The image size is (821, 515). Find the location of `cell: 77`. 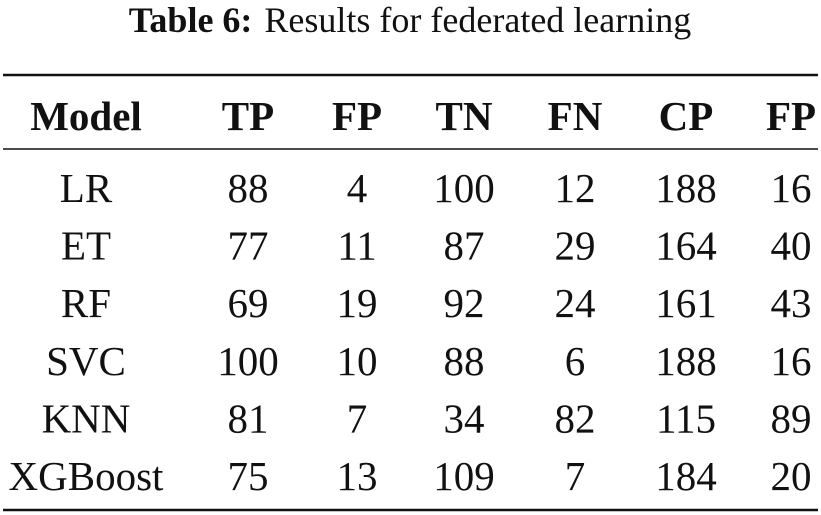

cell: 77 is located at coordinates (248, 246).